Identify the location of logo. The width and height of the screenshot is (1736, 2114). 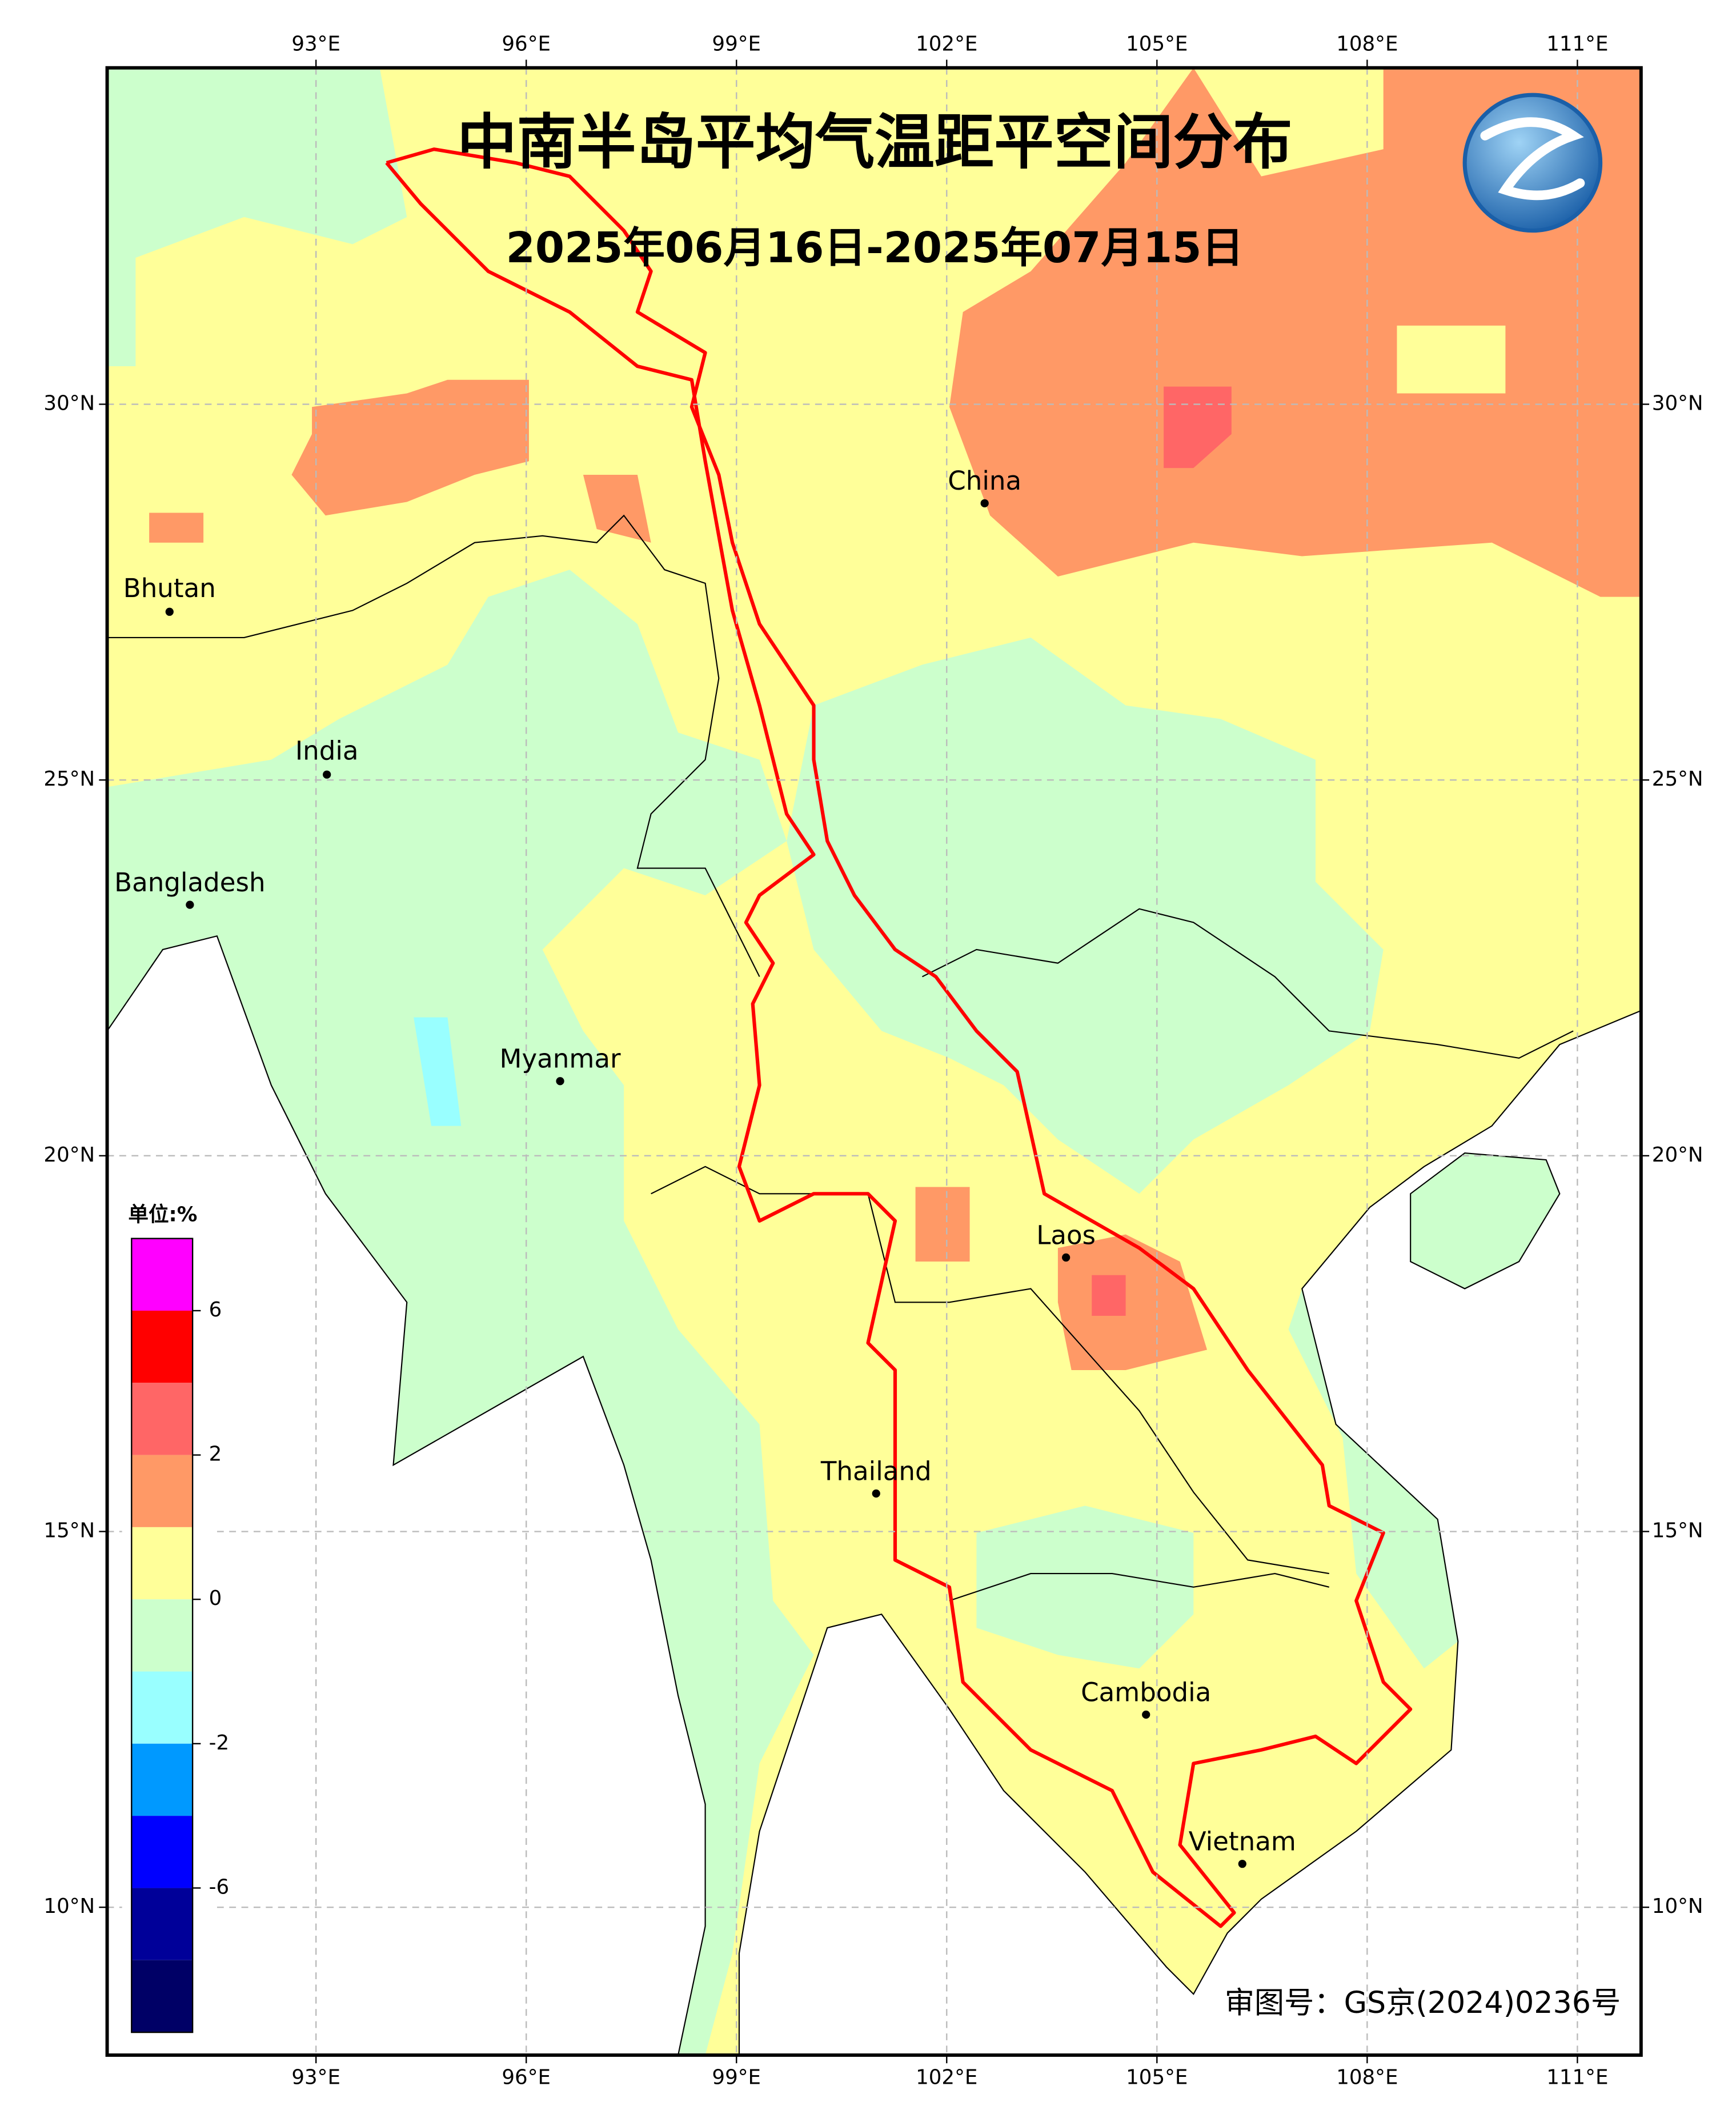
(1532, 163).